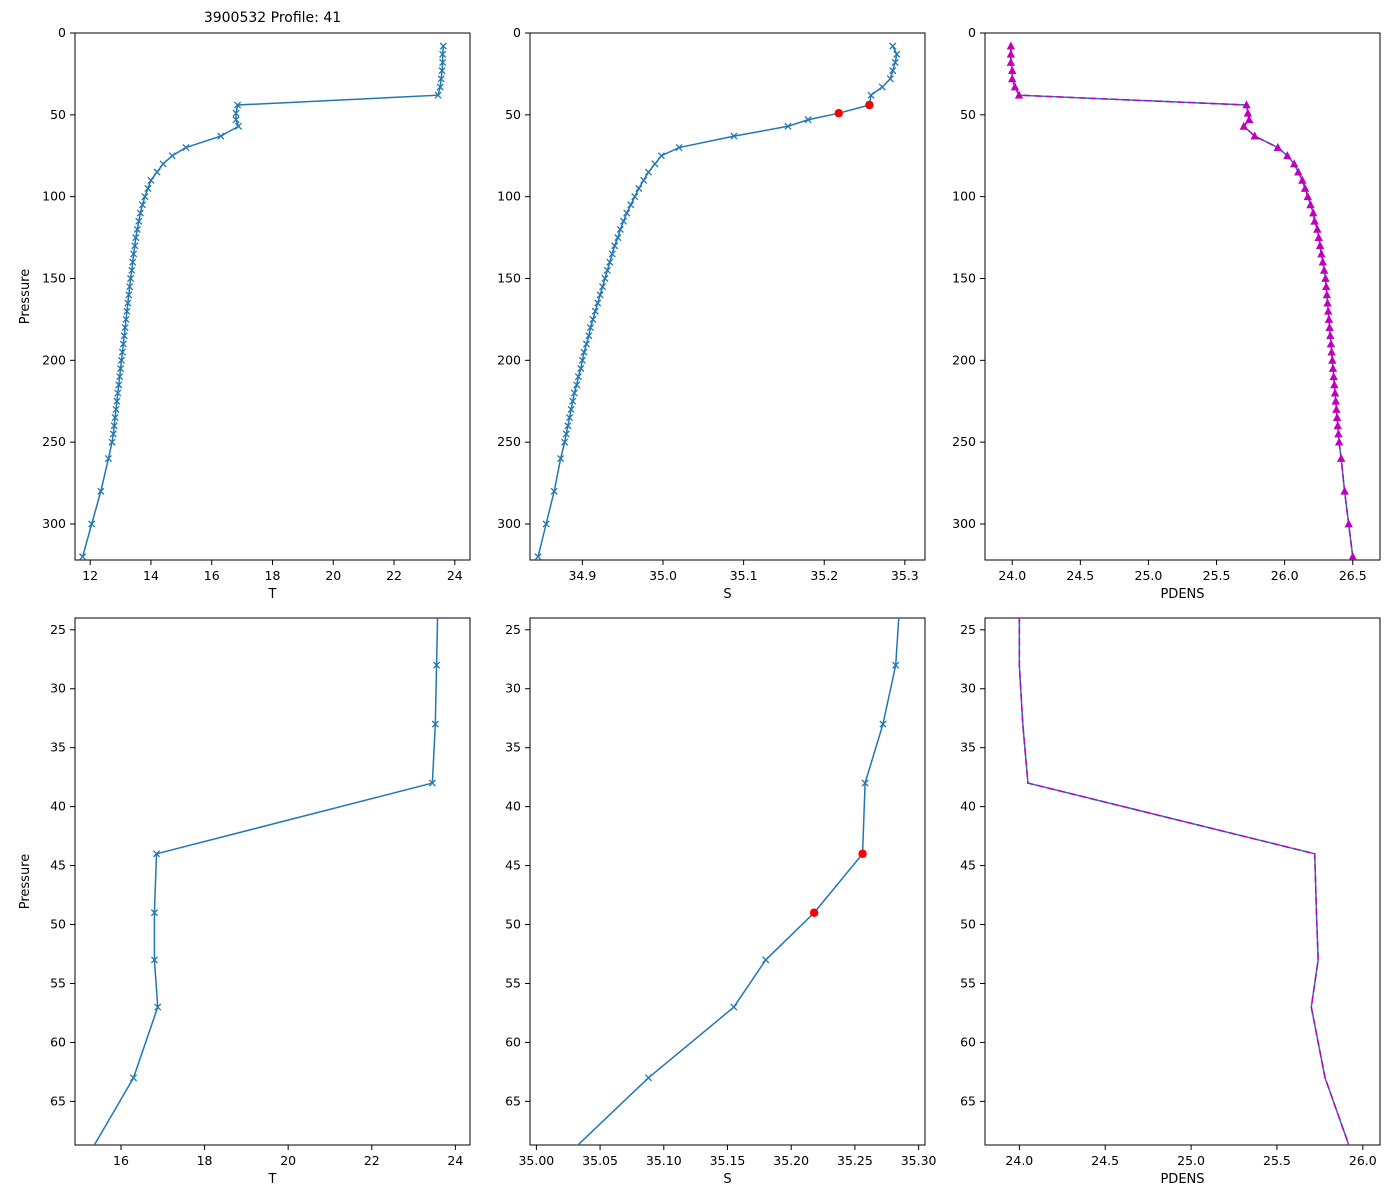 The height and width of the screenshot is (1200, 1400). Describe the element at coordinates (263, 301) in the screenshot. I see `series-group` at that location.